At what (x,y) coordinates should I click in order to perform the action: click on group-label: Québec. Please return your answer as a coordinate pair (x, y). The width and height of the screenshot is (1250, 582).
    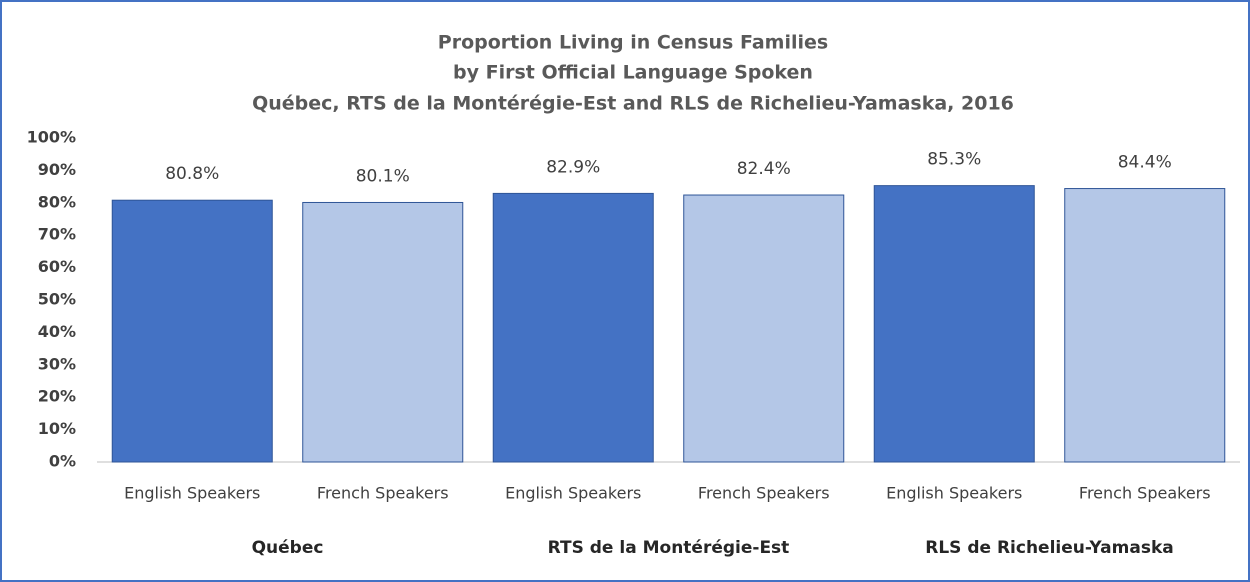
    Looking at the image, I should click on (288, 548).